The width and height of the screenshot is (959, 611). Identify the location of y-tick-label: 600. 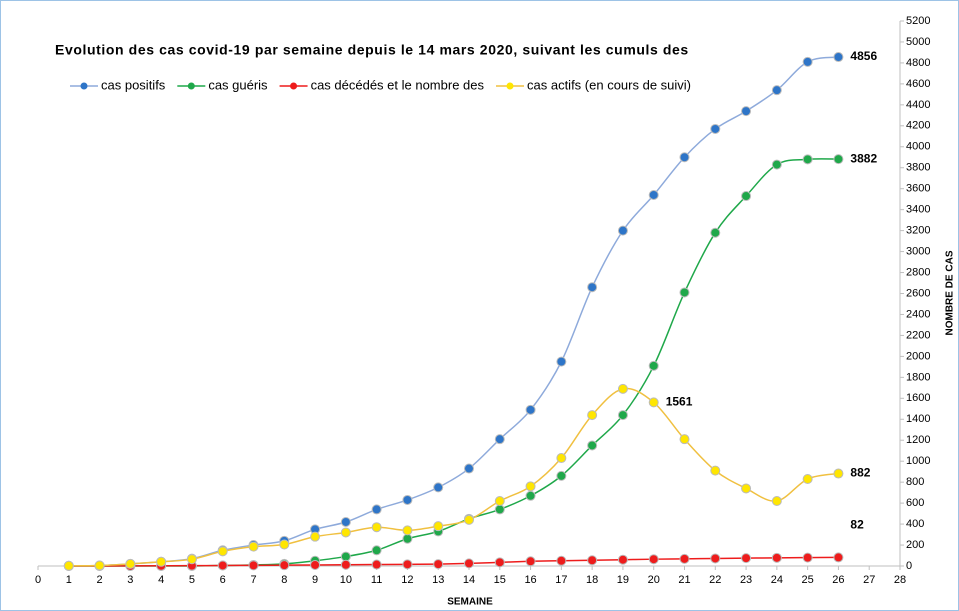
(915, 503).